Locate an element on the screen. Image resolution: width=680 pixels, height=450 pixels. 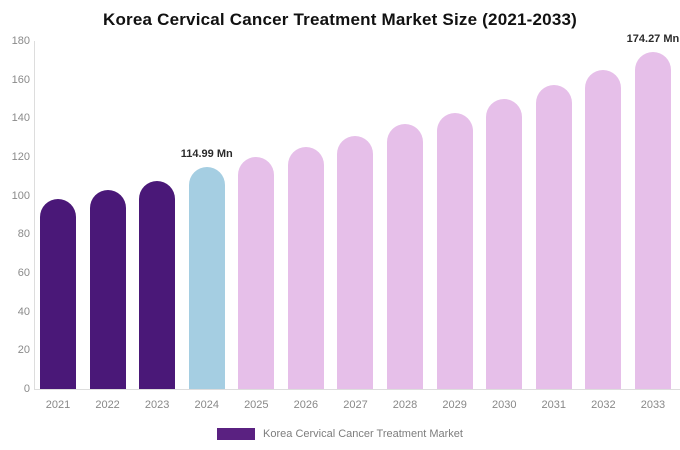
x-tick-label: 2021 is located at coordinates (58, 405).